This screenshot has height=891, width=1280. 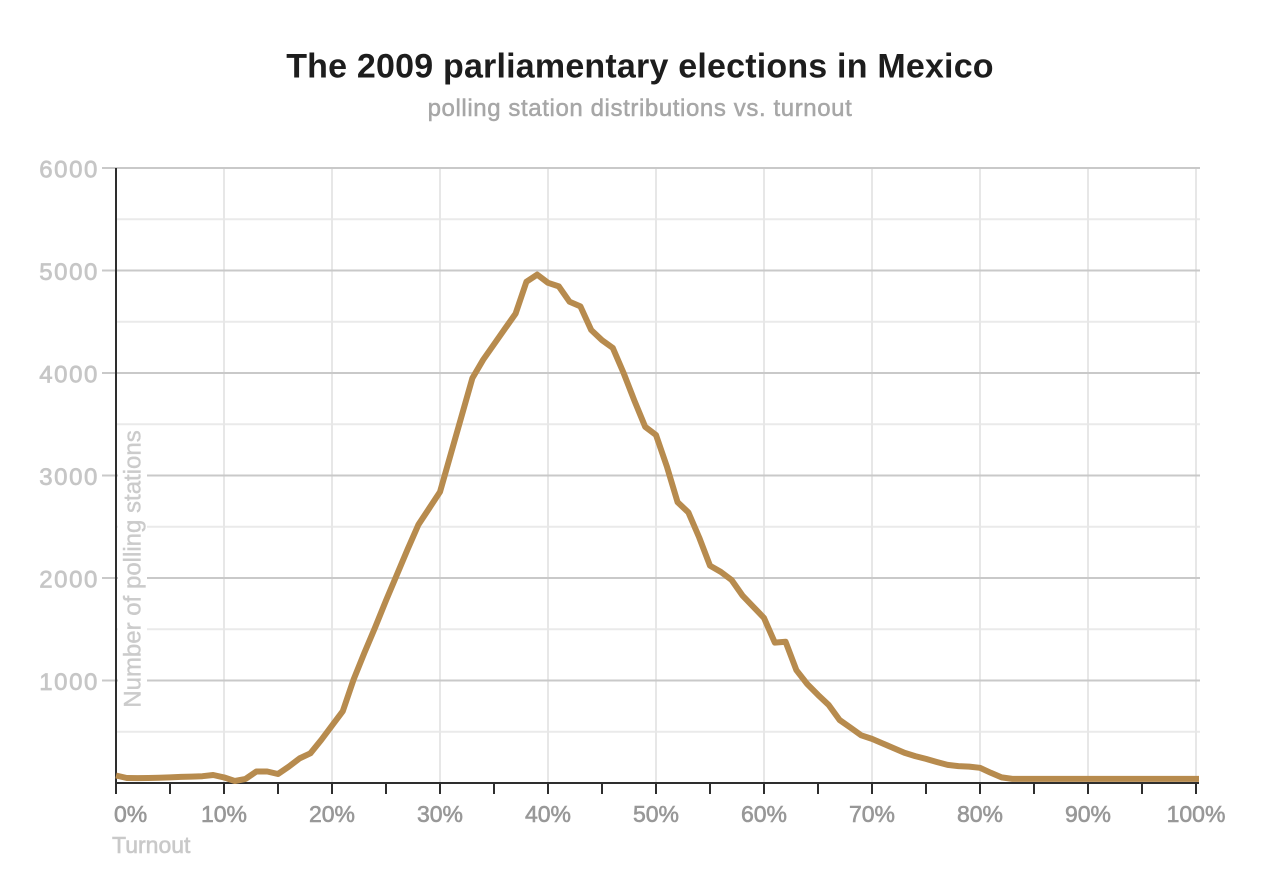 What do you see at coordinates (69, 170) in the screenshot?
I see `svg-text: 6000` at bounding box center [69, 170].